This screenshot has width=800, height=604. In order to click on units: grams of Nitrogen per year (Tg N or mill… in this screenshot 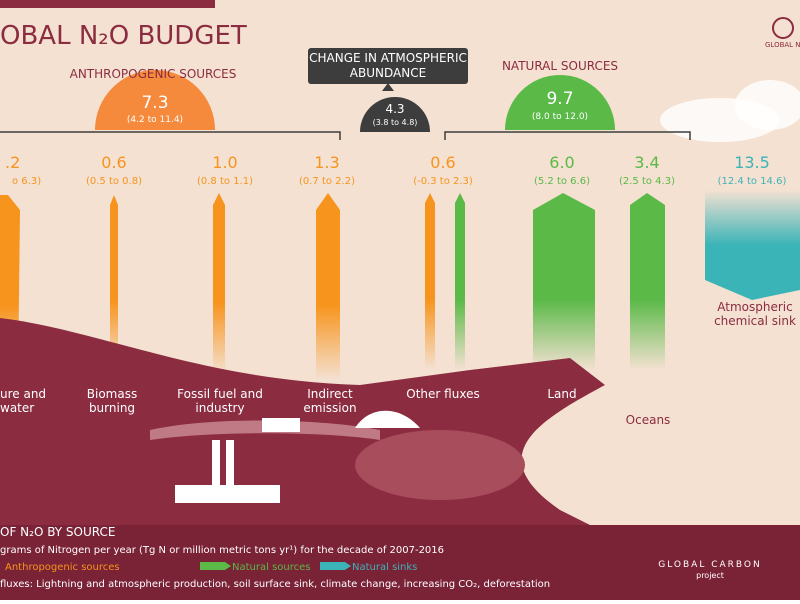, I will do `click(222, 550)`.